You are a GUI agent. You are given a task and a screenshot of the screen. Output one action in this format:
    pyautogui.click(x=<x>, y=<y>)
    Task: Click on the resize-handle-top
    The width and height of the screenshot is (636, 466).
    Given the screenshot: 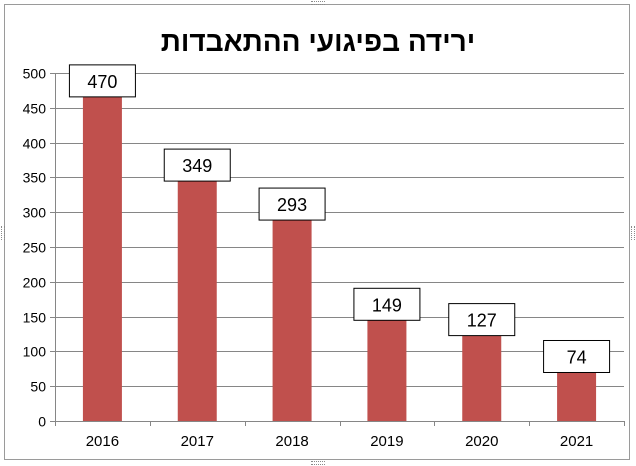 What is the action you would take?
    pyautogui.click(x=318, y=3)
    